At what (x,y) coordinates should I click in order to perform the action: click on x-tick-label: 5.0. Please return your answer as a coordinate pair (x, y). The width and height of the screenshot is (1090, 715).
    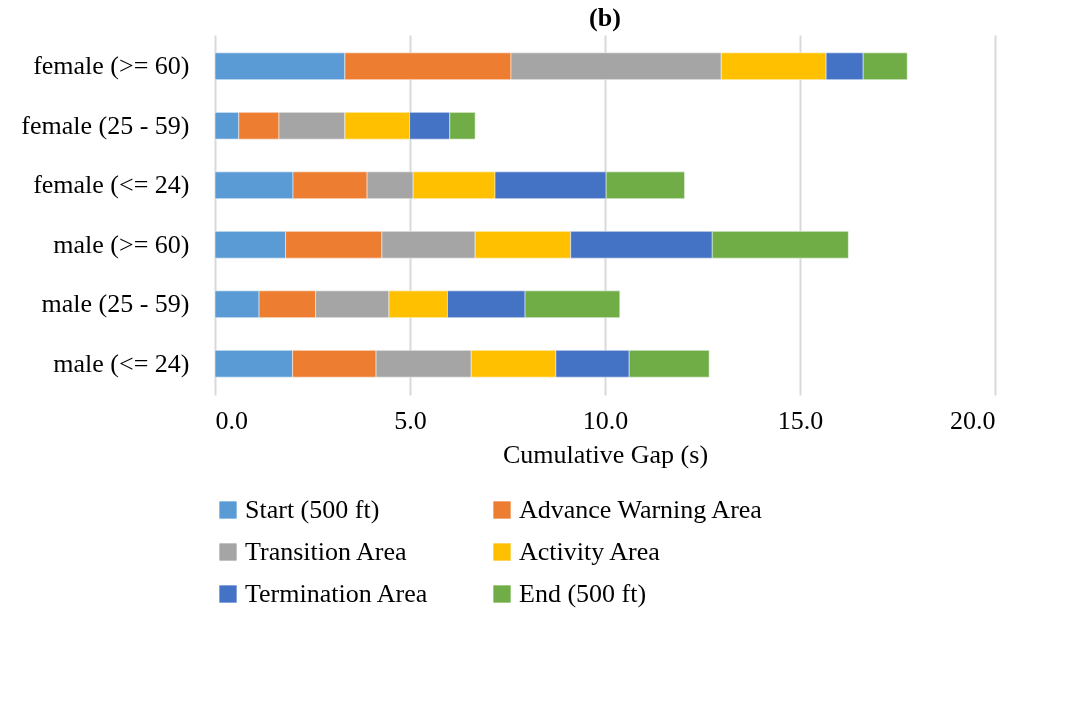
    Looking at the image, I should click on (410, 420).